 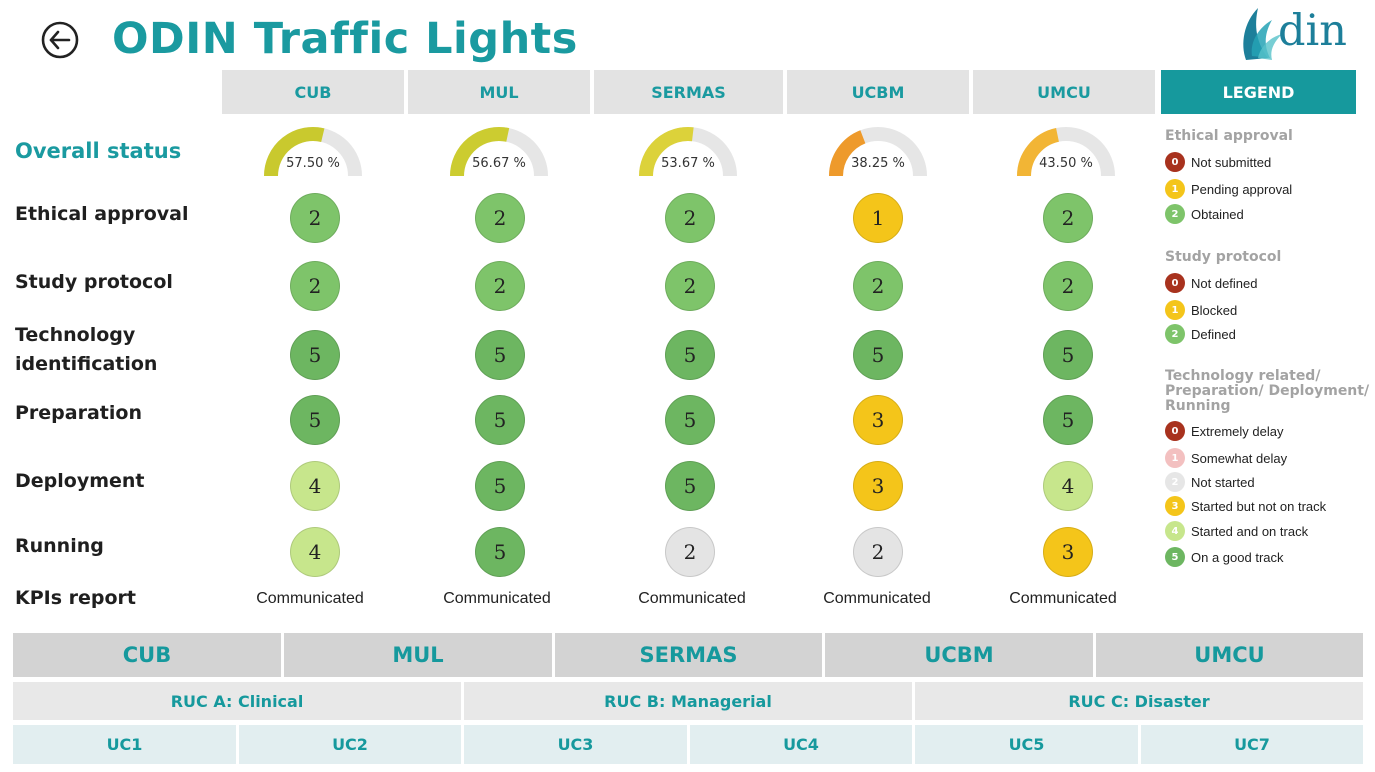 What do you see at coordinates (1258, 92) in the screenshot?
I see `col-header-legend: LEGEND` at bounding box center [1258, 92].